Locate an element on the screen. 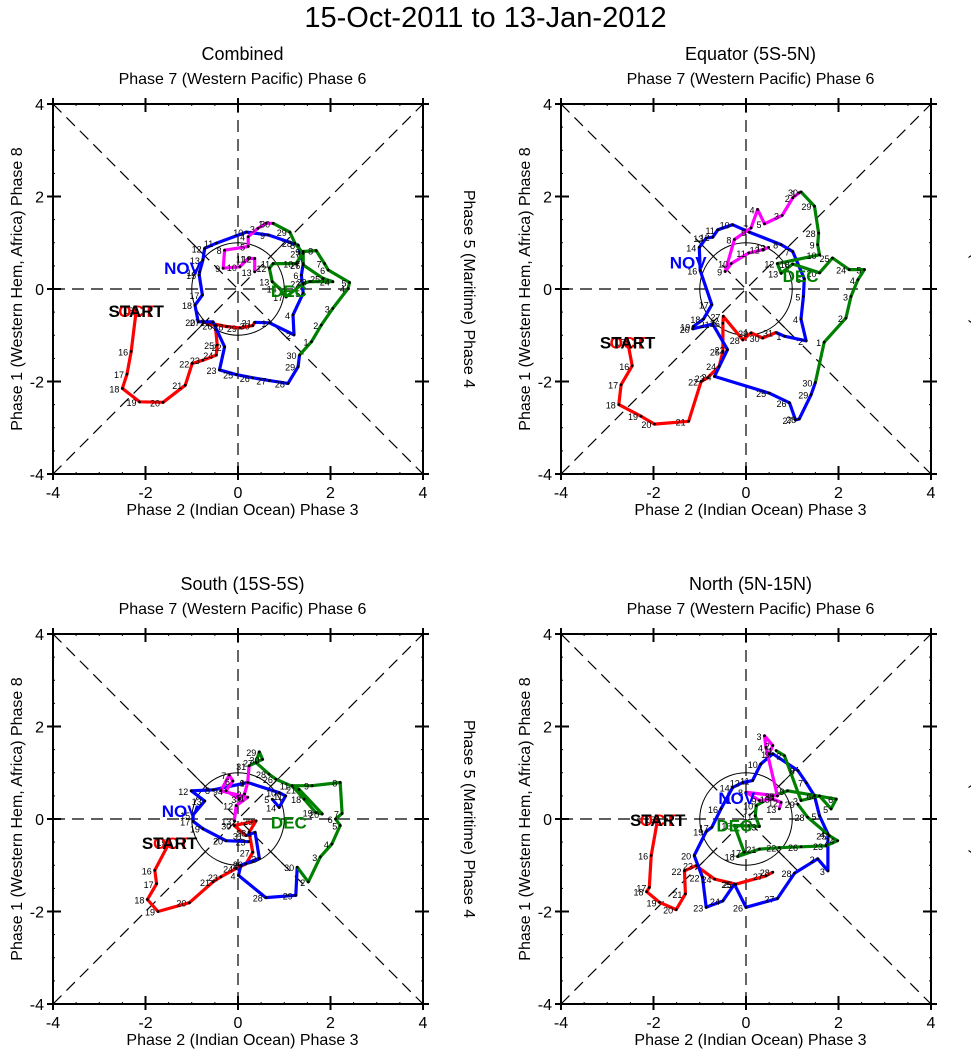 This screenshot has width=971, height=1059. x-tick-label: 4 is located at coordinates (423, 1023).